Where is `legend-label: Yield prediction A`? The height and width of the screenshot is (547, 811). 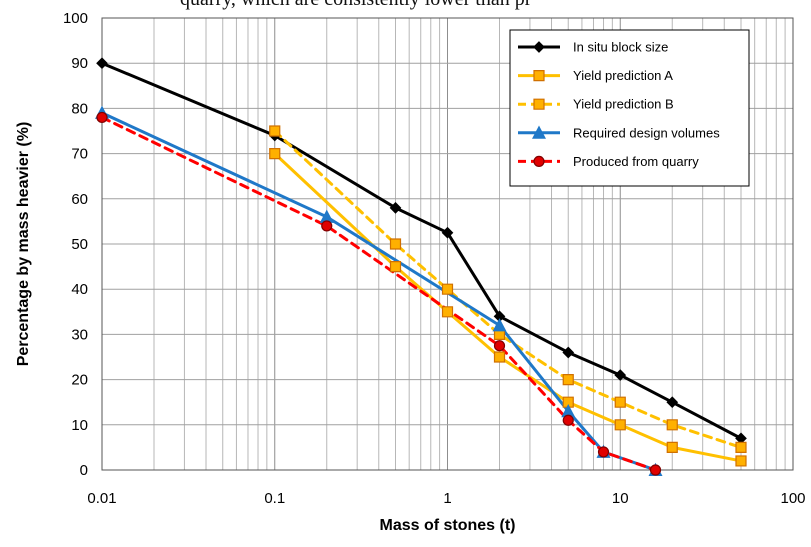 legend-label: Yield prediction A is located at coordinates (623, 75).